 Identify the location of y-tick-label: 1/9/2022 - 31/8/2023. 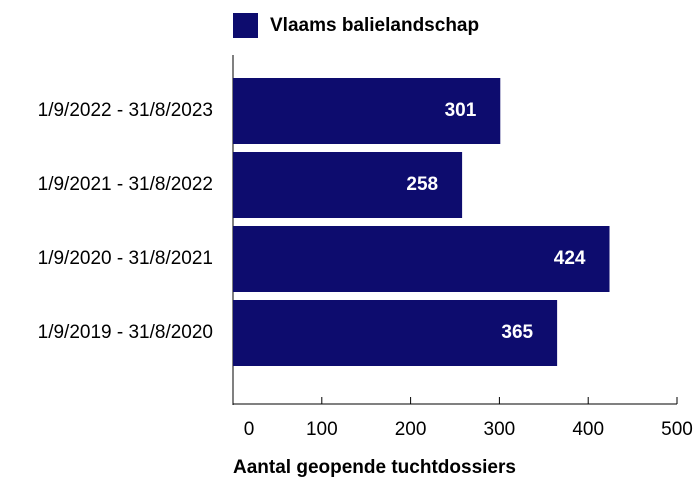
(125, 110).